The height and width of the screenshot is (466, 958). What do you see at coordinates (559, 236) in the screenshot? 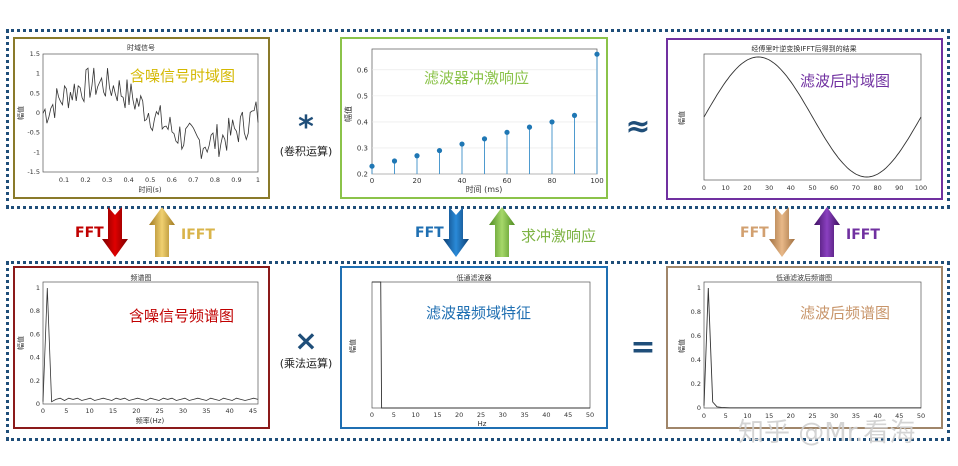
I see `impulse-response-label: 求冲激响应` at bounding box center [559, 236].